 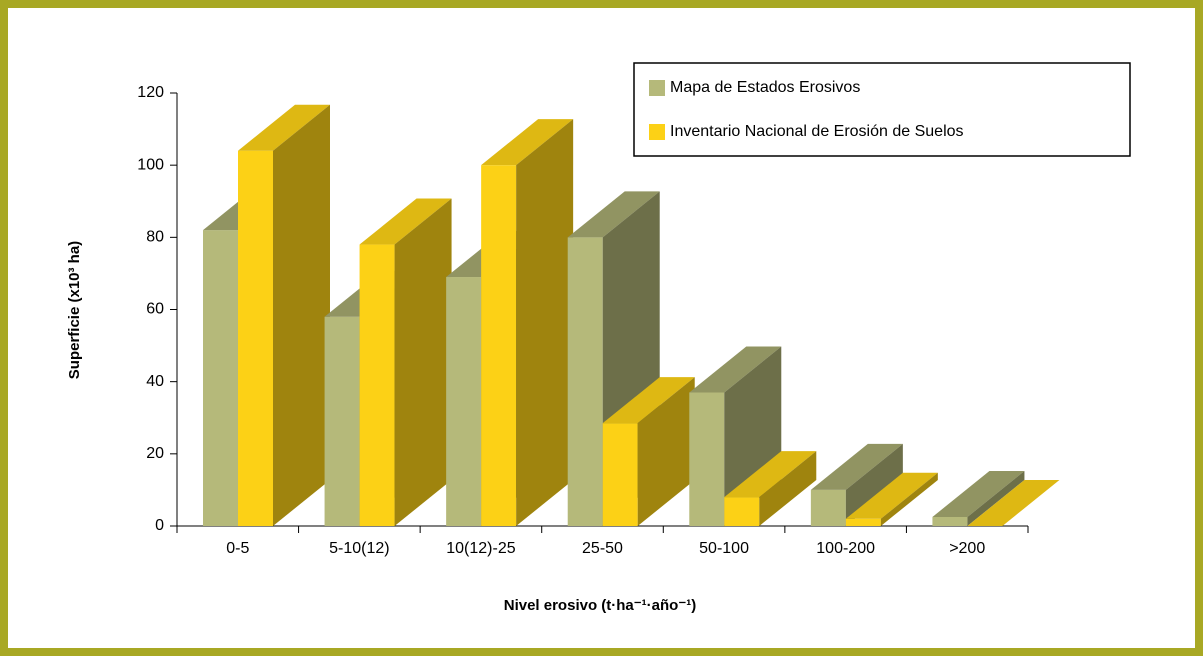 What do you see at coordinates (155, 381) in the screenshot?
I see `y-tick-label: 40` at bounding box center [155, 381].